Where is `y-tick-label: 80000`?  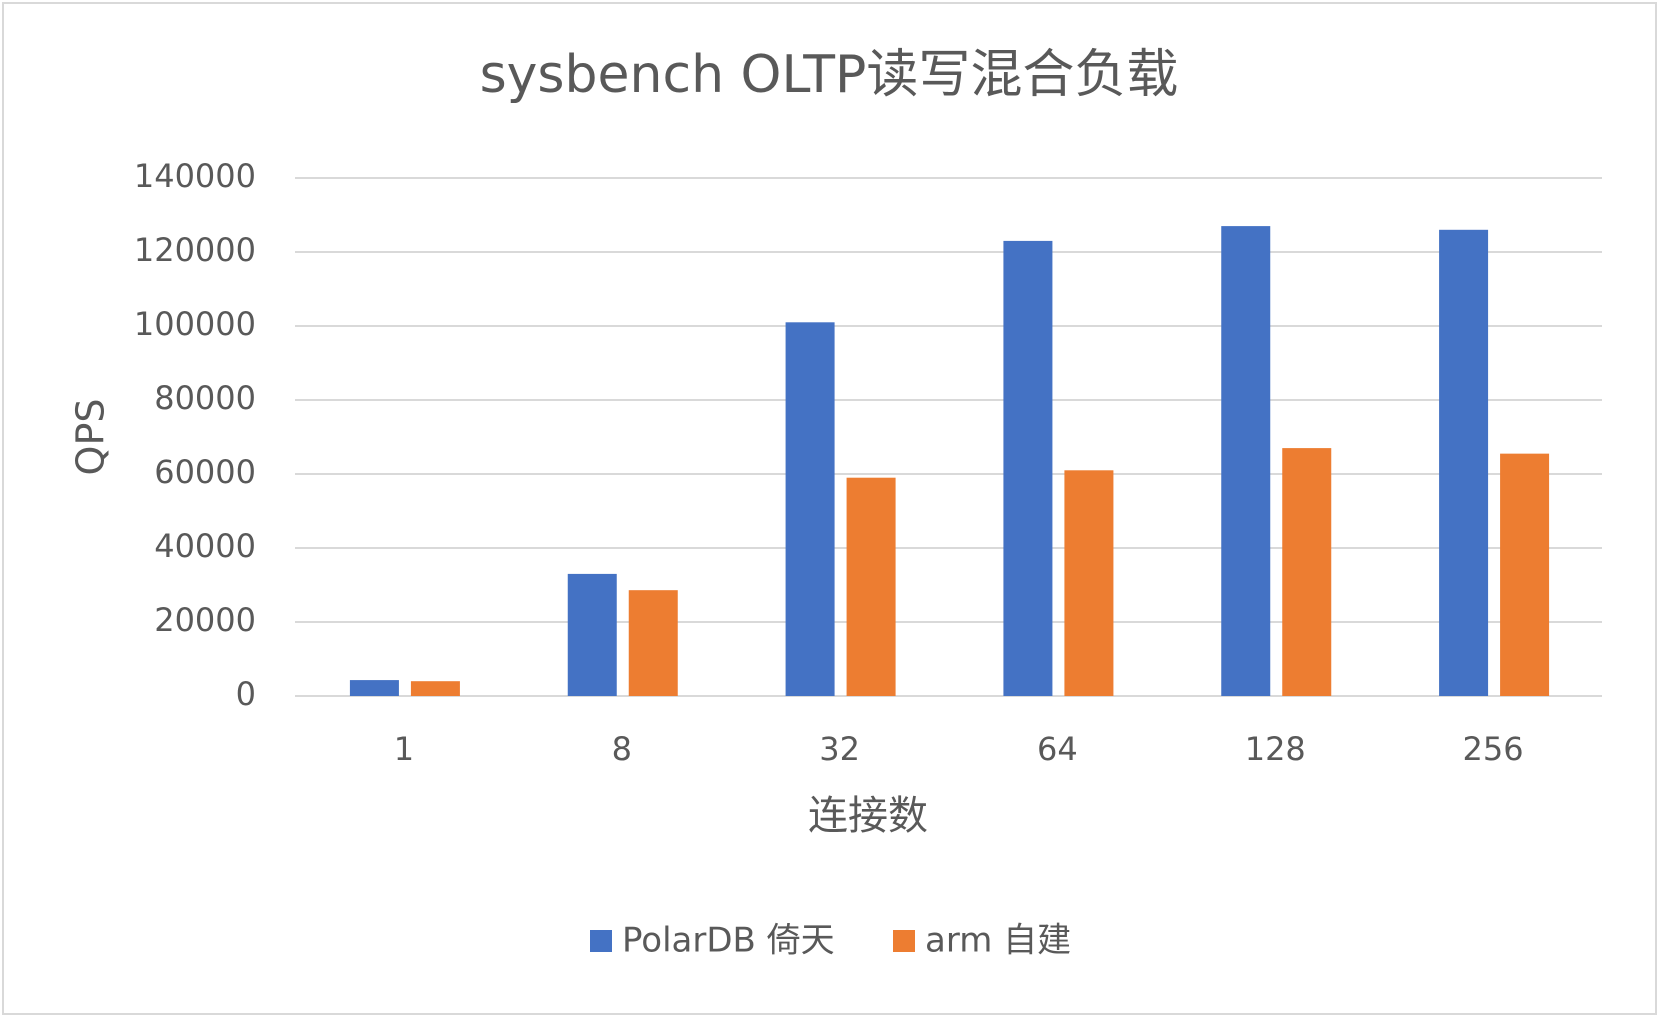 y-tick-label: 80000 is located at coordinates (205, 398).